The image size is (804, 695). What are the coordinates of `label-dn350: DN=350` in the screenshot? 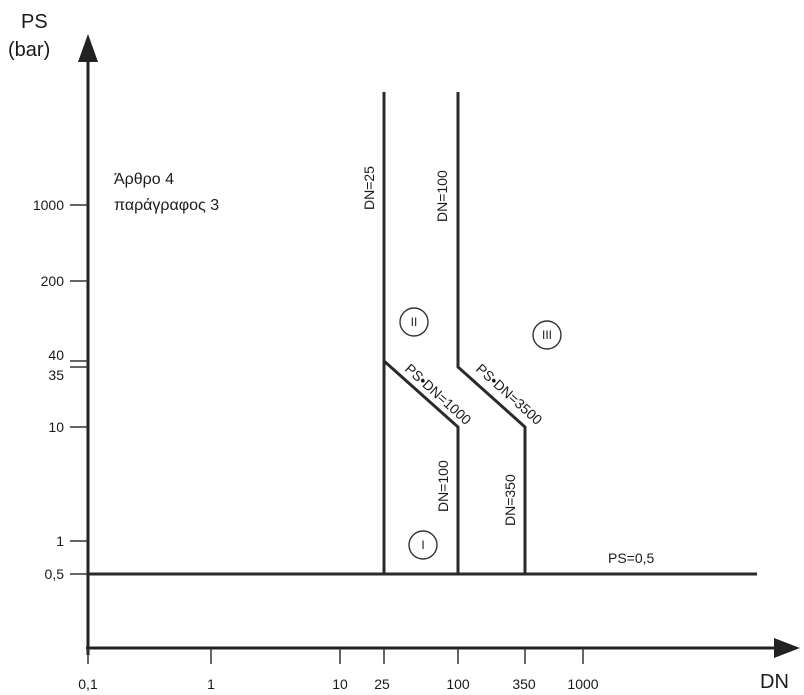 It's located at (510, 500).